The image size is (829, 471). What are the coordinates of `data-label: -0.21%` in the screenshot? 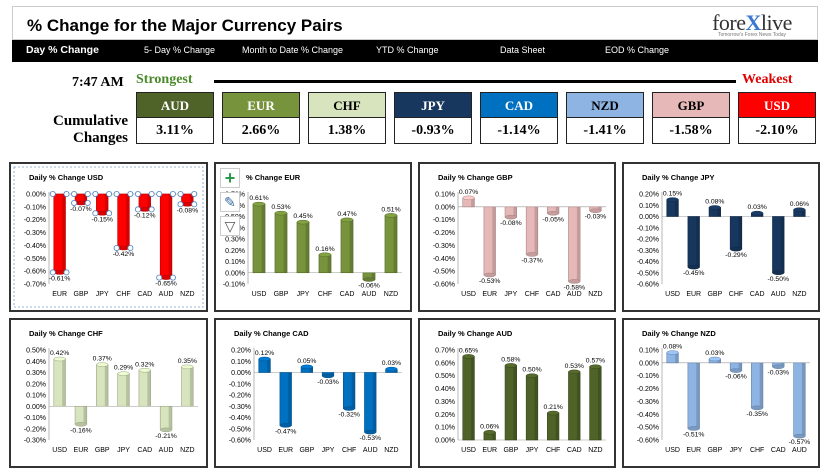 It's located at (166, 436).